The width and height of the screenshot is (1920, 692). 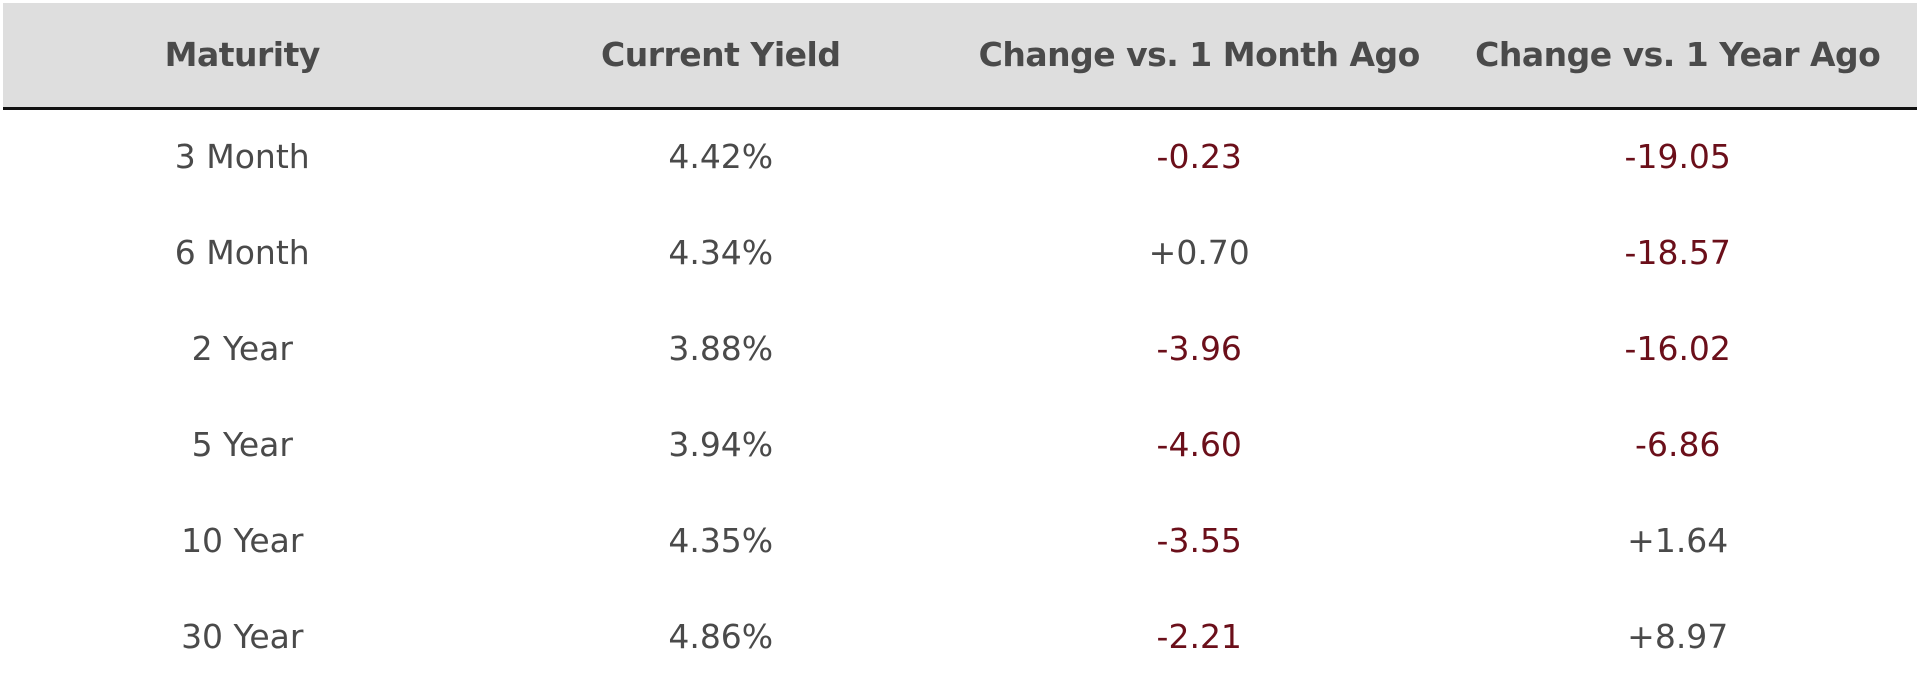 I want to click on cell-maturity: 10 Year, so click(x=242, y=540).